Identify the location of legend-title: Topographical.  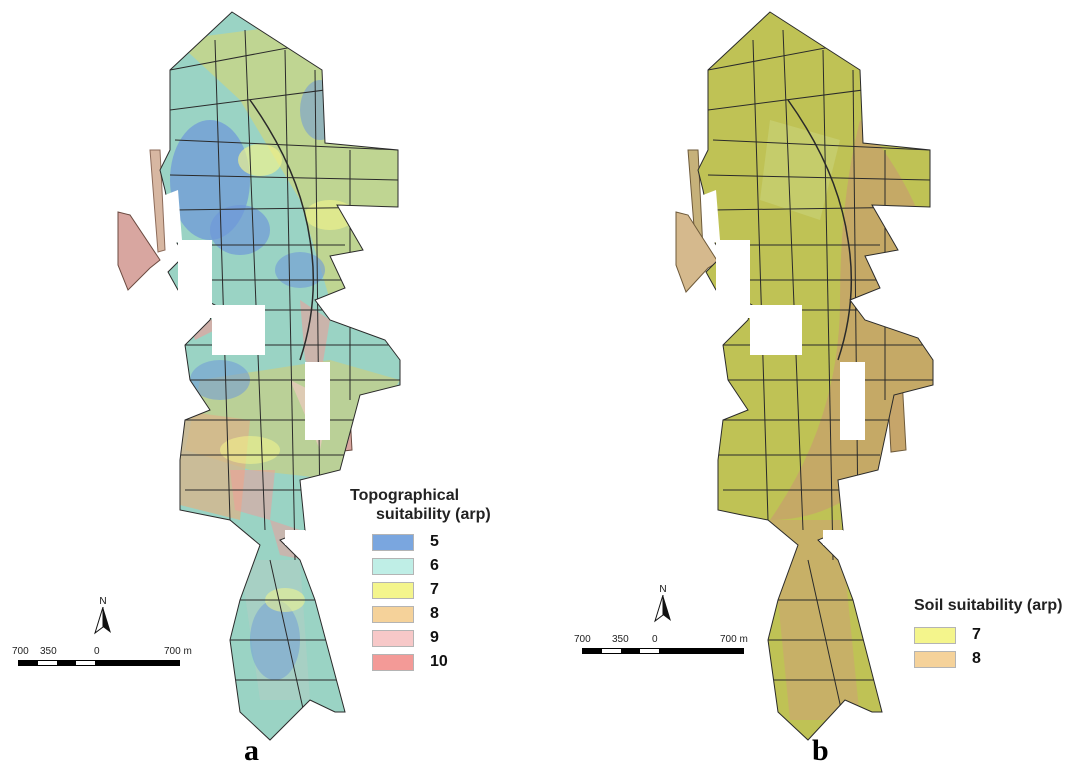
(405, 495).